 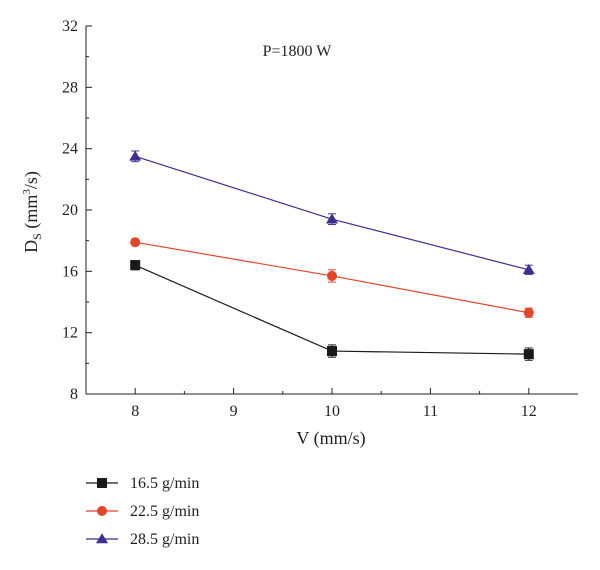 I want to click on y-tick-label: 12, so click(x=70, y=333).